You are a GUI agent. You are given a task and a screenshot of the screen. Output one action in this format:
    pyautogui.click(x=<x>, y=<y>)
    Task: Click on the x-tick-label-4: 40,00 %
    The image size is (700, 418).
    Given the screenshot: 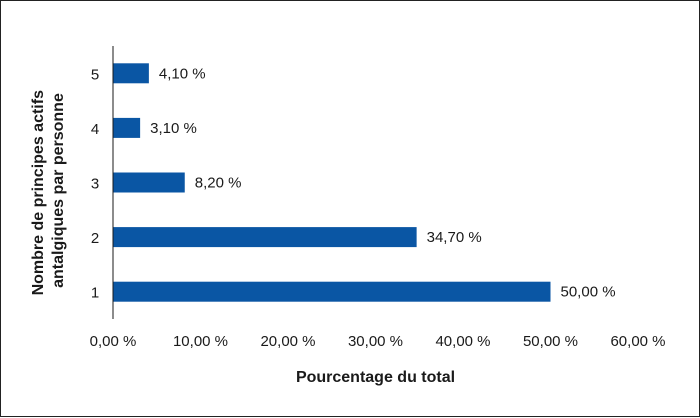 What is the action you would take?
    pyautogui.click(x=462, y=341)
    